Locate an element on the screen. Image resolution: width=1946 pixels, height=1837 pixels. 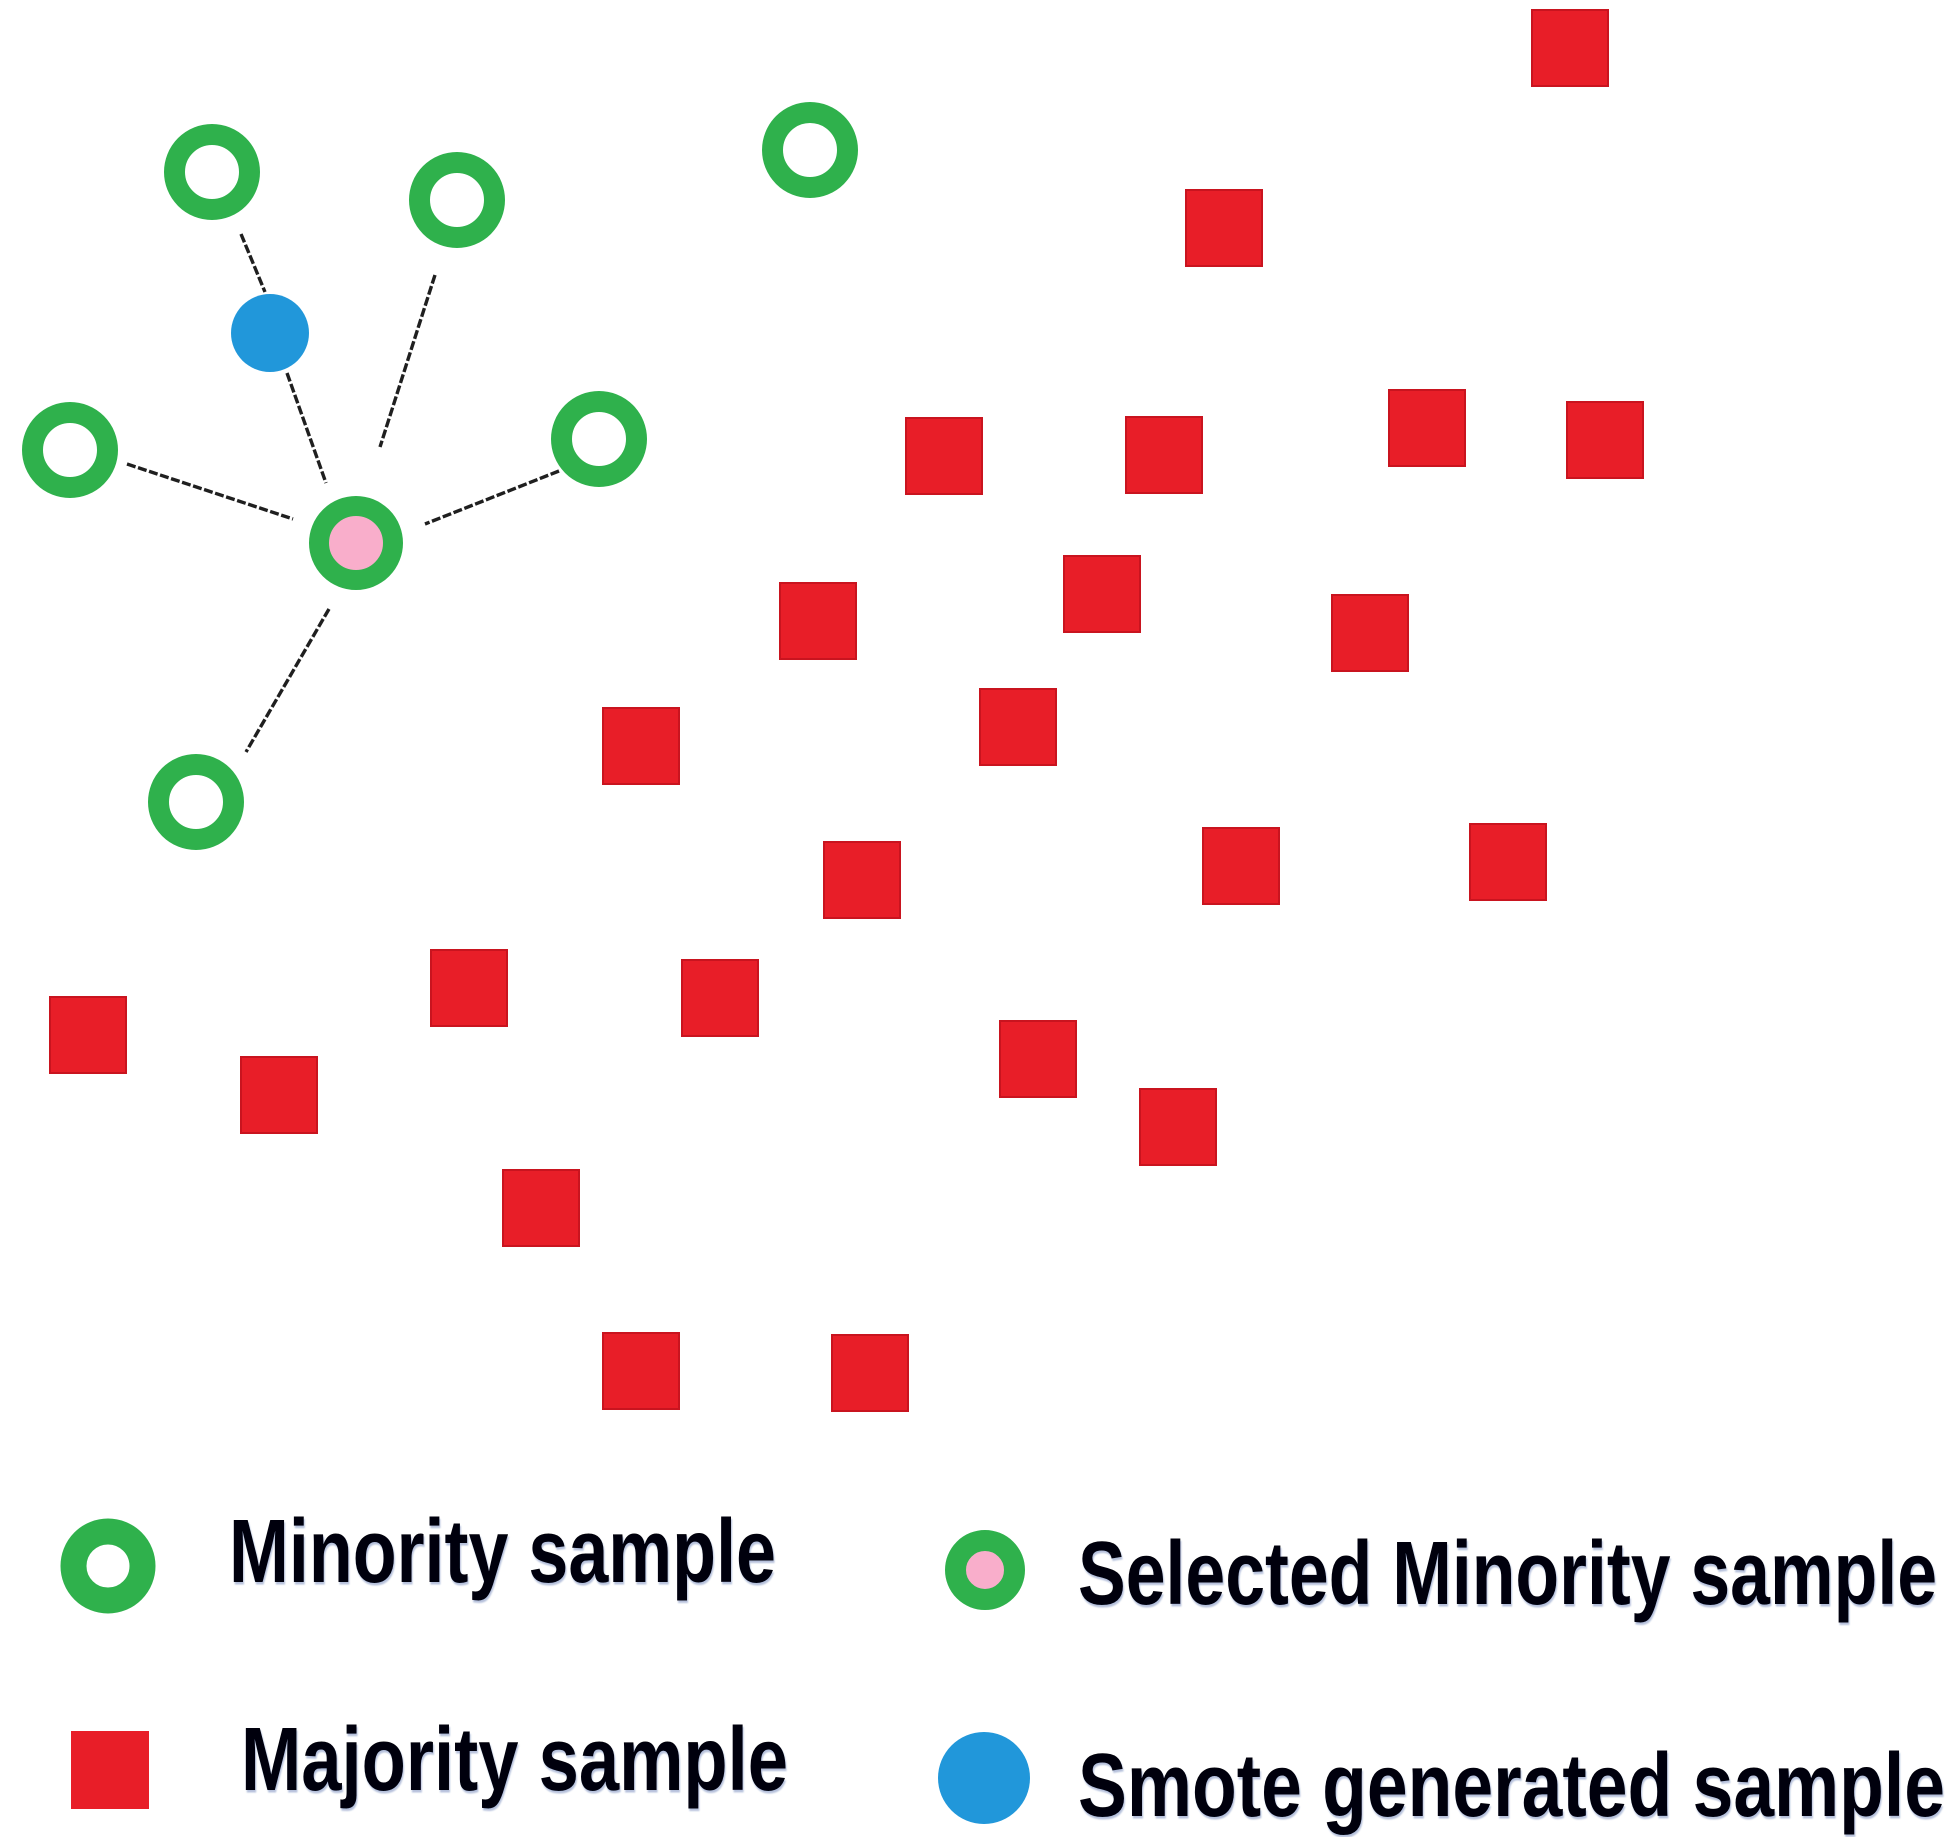
svg-text: Selected Minority sample is located at coordinates (1507, 1574).